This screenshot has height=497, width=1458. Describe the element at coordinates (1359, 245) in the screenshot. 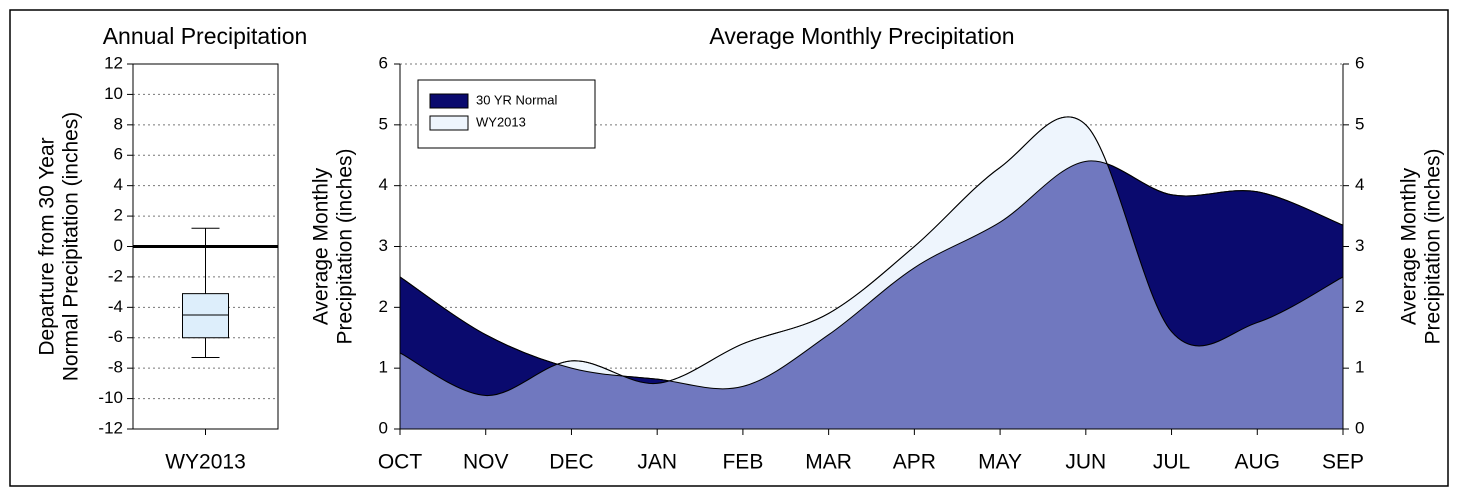

I see `y2-tick-label: 3` at that location.